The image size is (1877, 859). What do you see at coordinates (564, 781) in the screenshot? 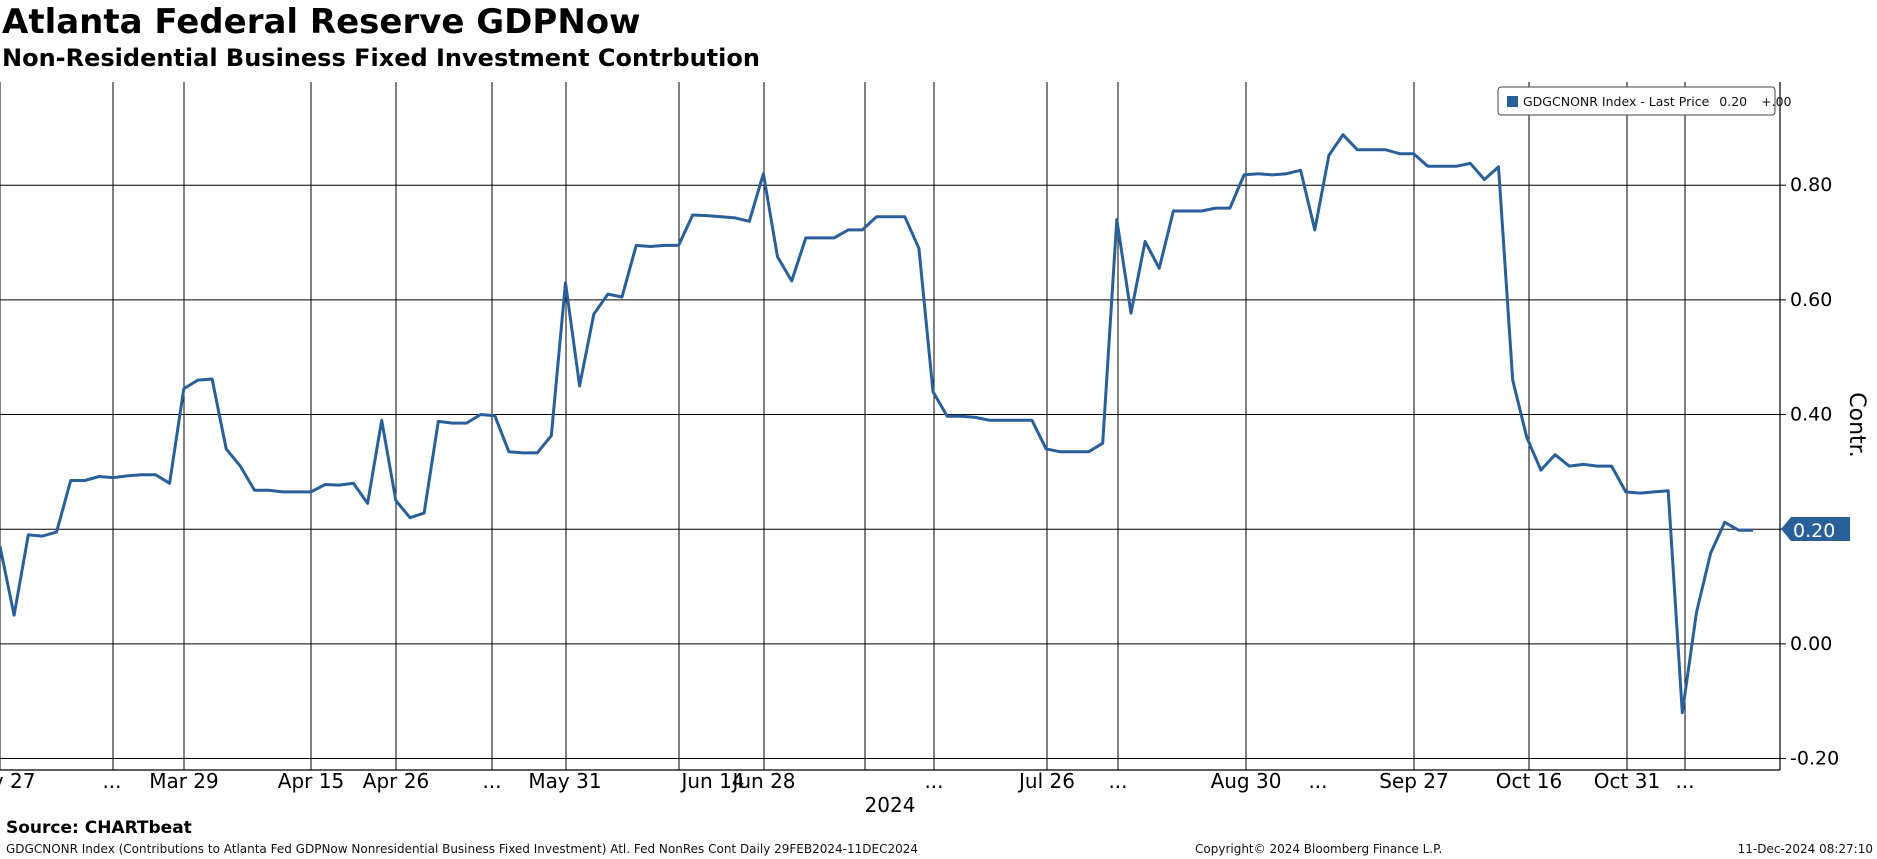
I see `x-tick-label: May 31` at bounding box center [564, 781].